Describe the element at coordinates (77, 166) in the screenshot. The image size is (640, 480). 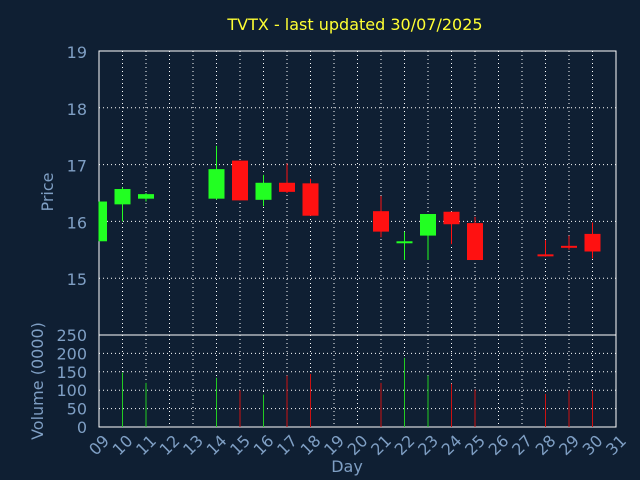
I see `price-tick-label: 17` at that location.